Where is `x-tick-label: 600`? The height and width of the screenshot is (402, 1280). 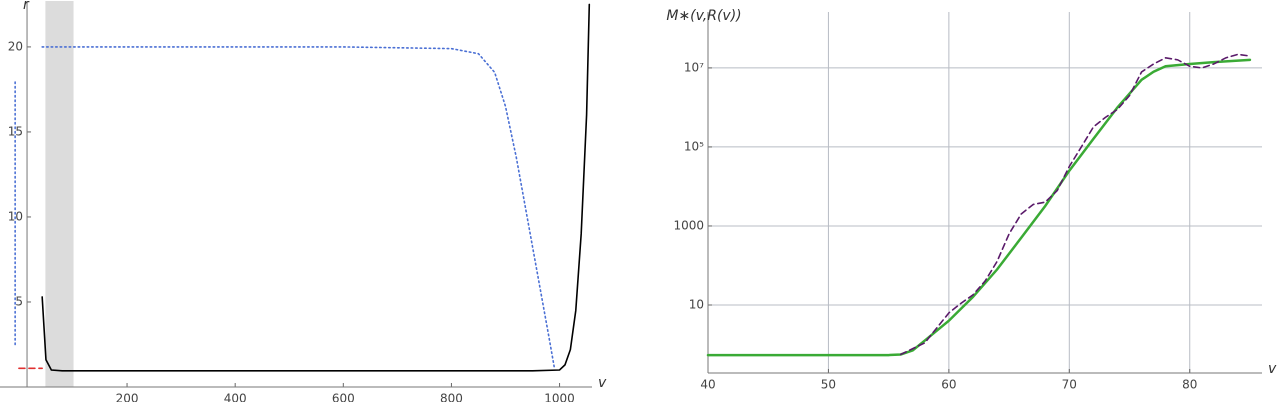 x-tick-label: 600 is located at coordinates (343, 397).